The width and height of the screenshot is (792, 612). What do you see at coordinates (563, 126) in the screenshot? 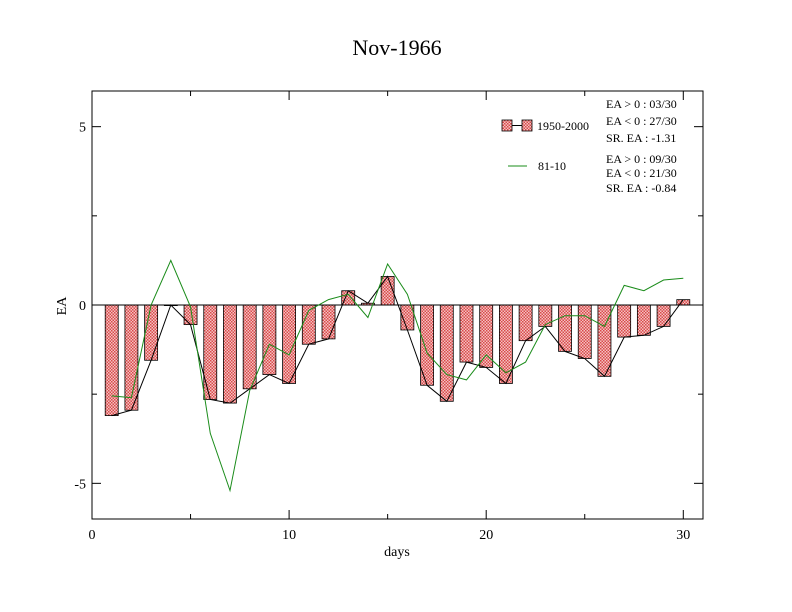
I see `legend-label-1950-2000: 1950-2000` at bounding box center [563, 126].